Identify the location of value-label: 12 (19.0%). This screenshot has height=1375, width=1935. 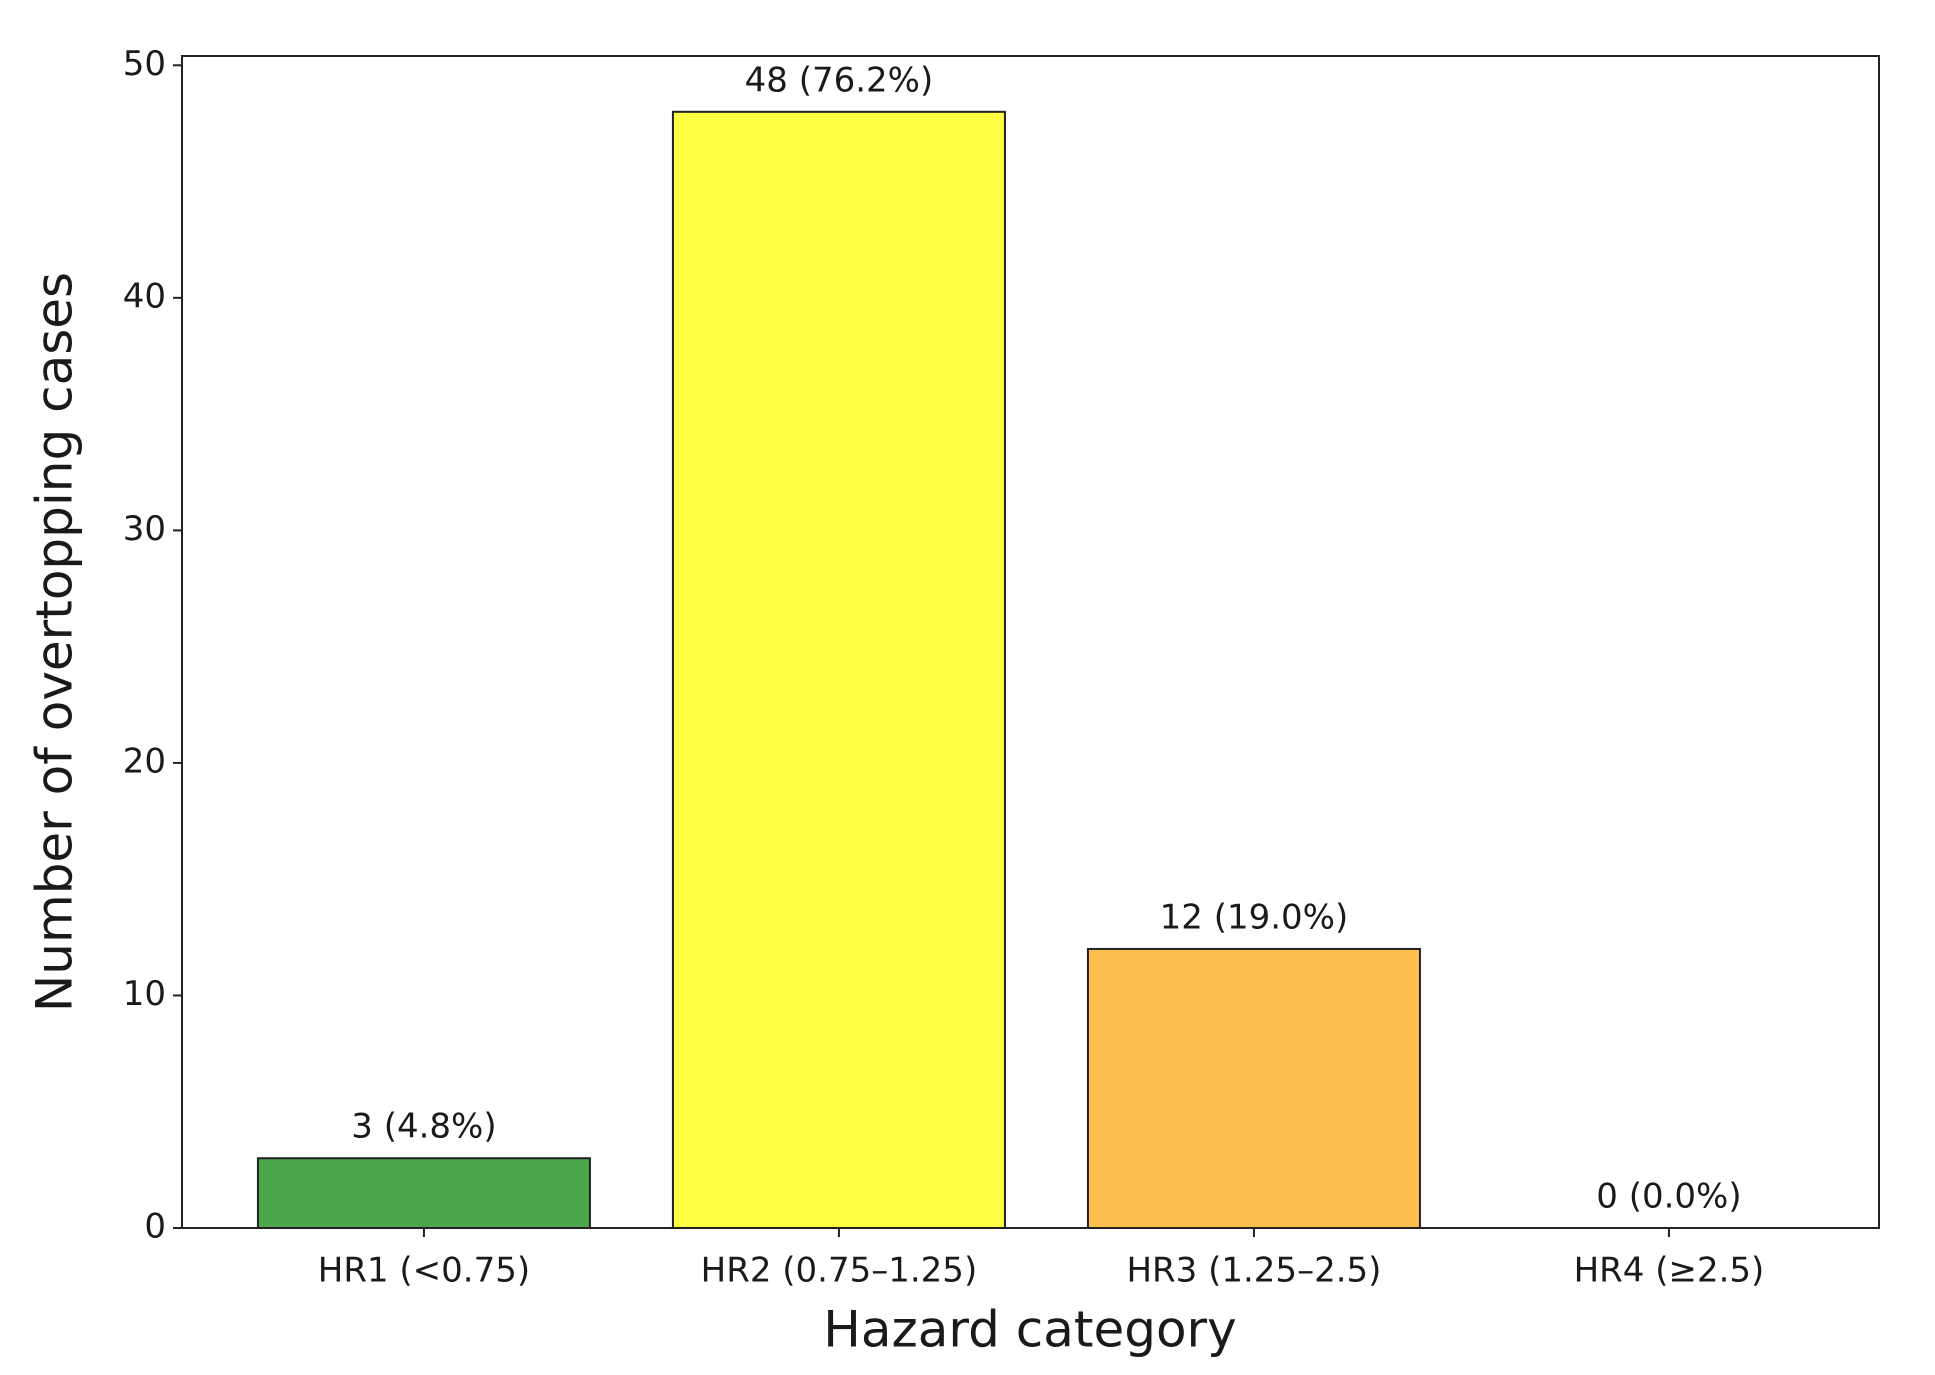
(1254, 917).